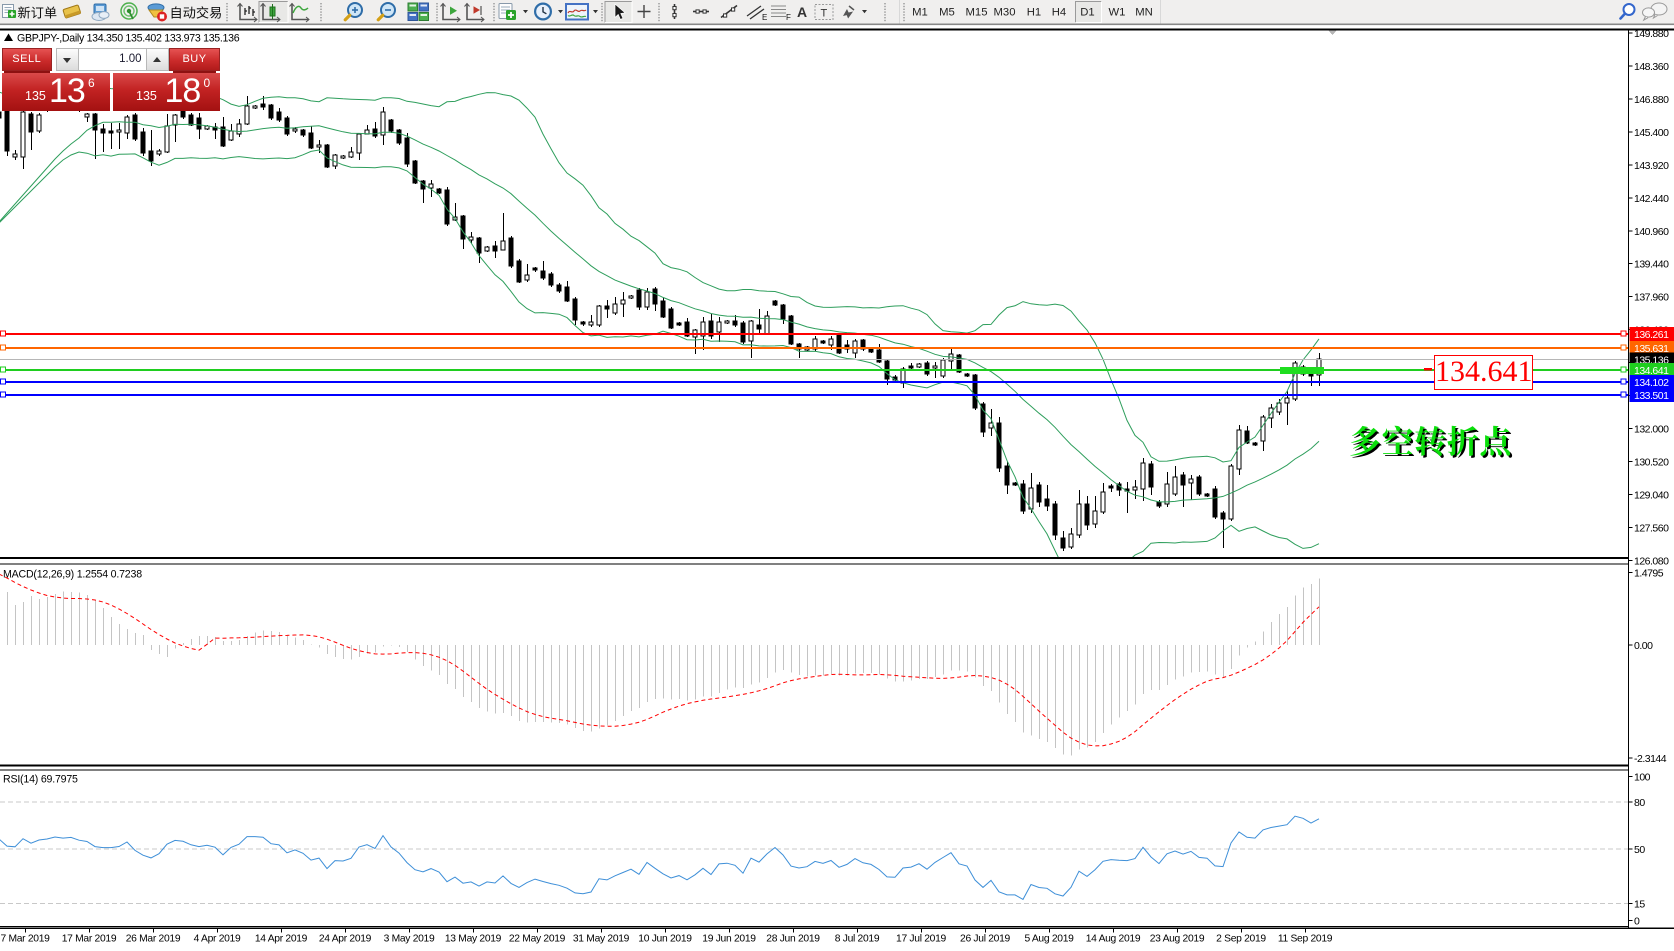 This screenshot has width=1674, height=951. I want to click on svg-text: 22 May 2019, so click(537, 939).